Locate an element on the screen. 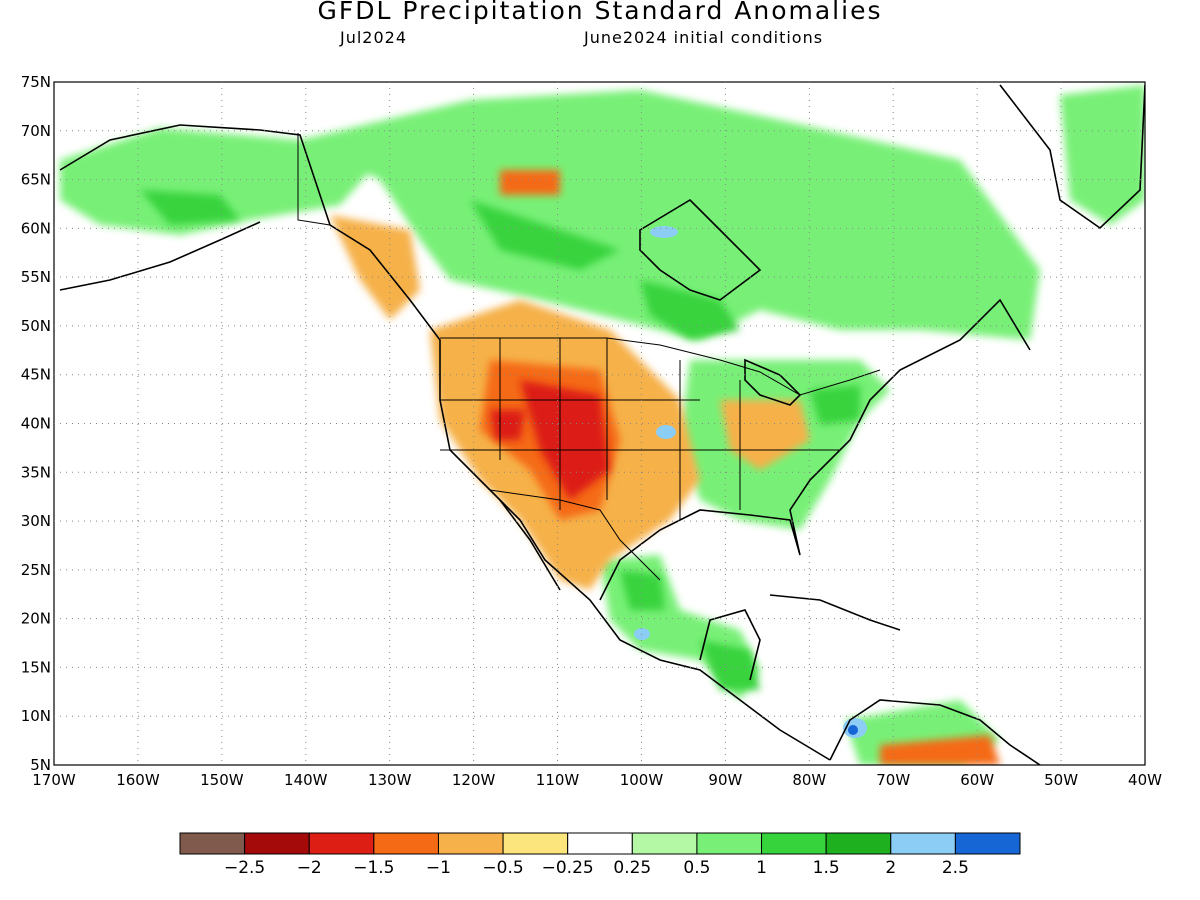  lat-tick-label: 60N is located at coordinates (36, 228).